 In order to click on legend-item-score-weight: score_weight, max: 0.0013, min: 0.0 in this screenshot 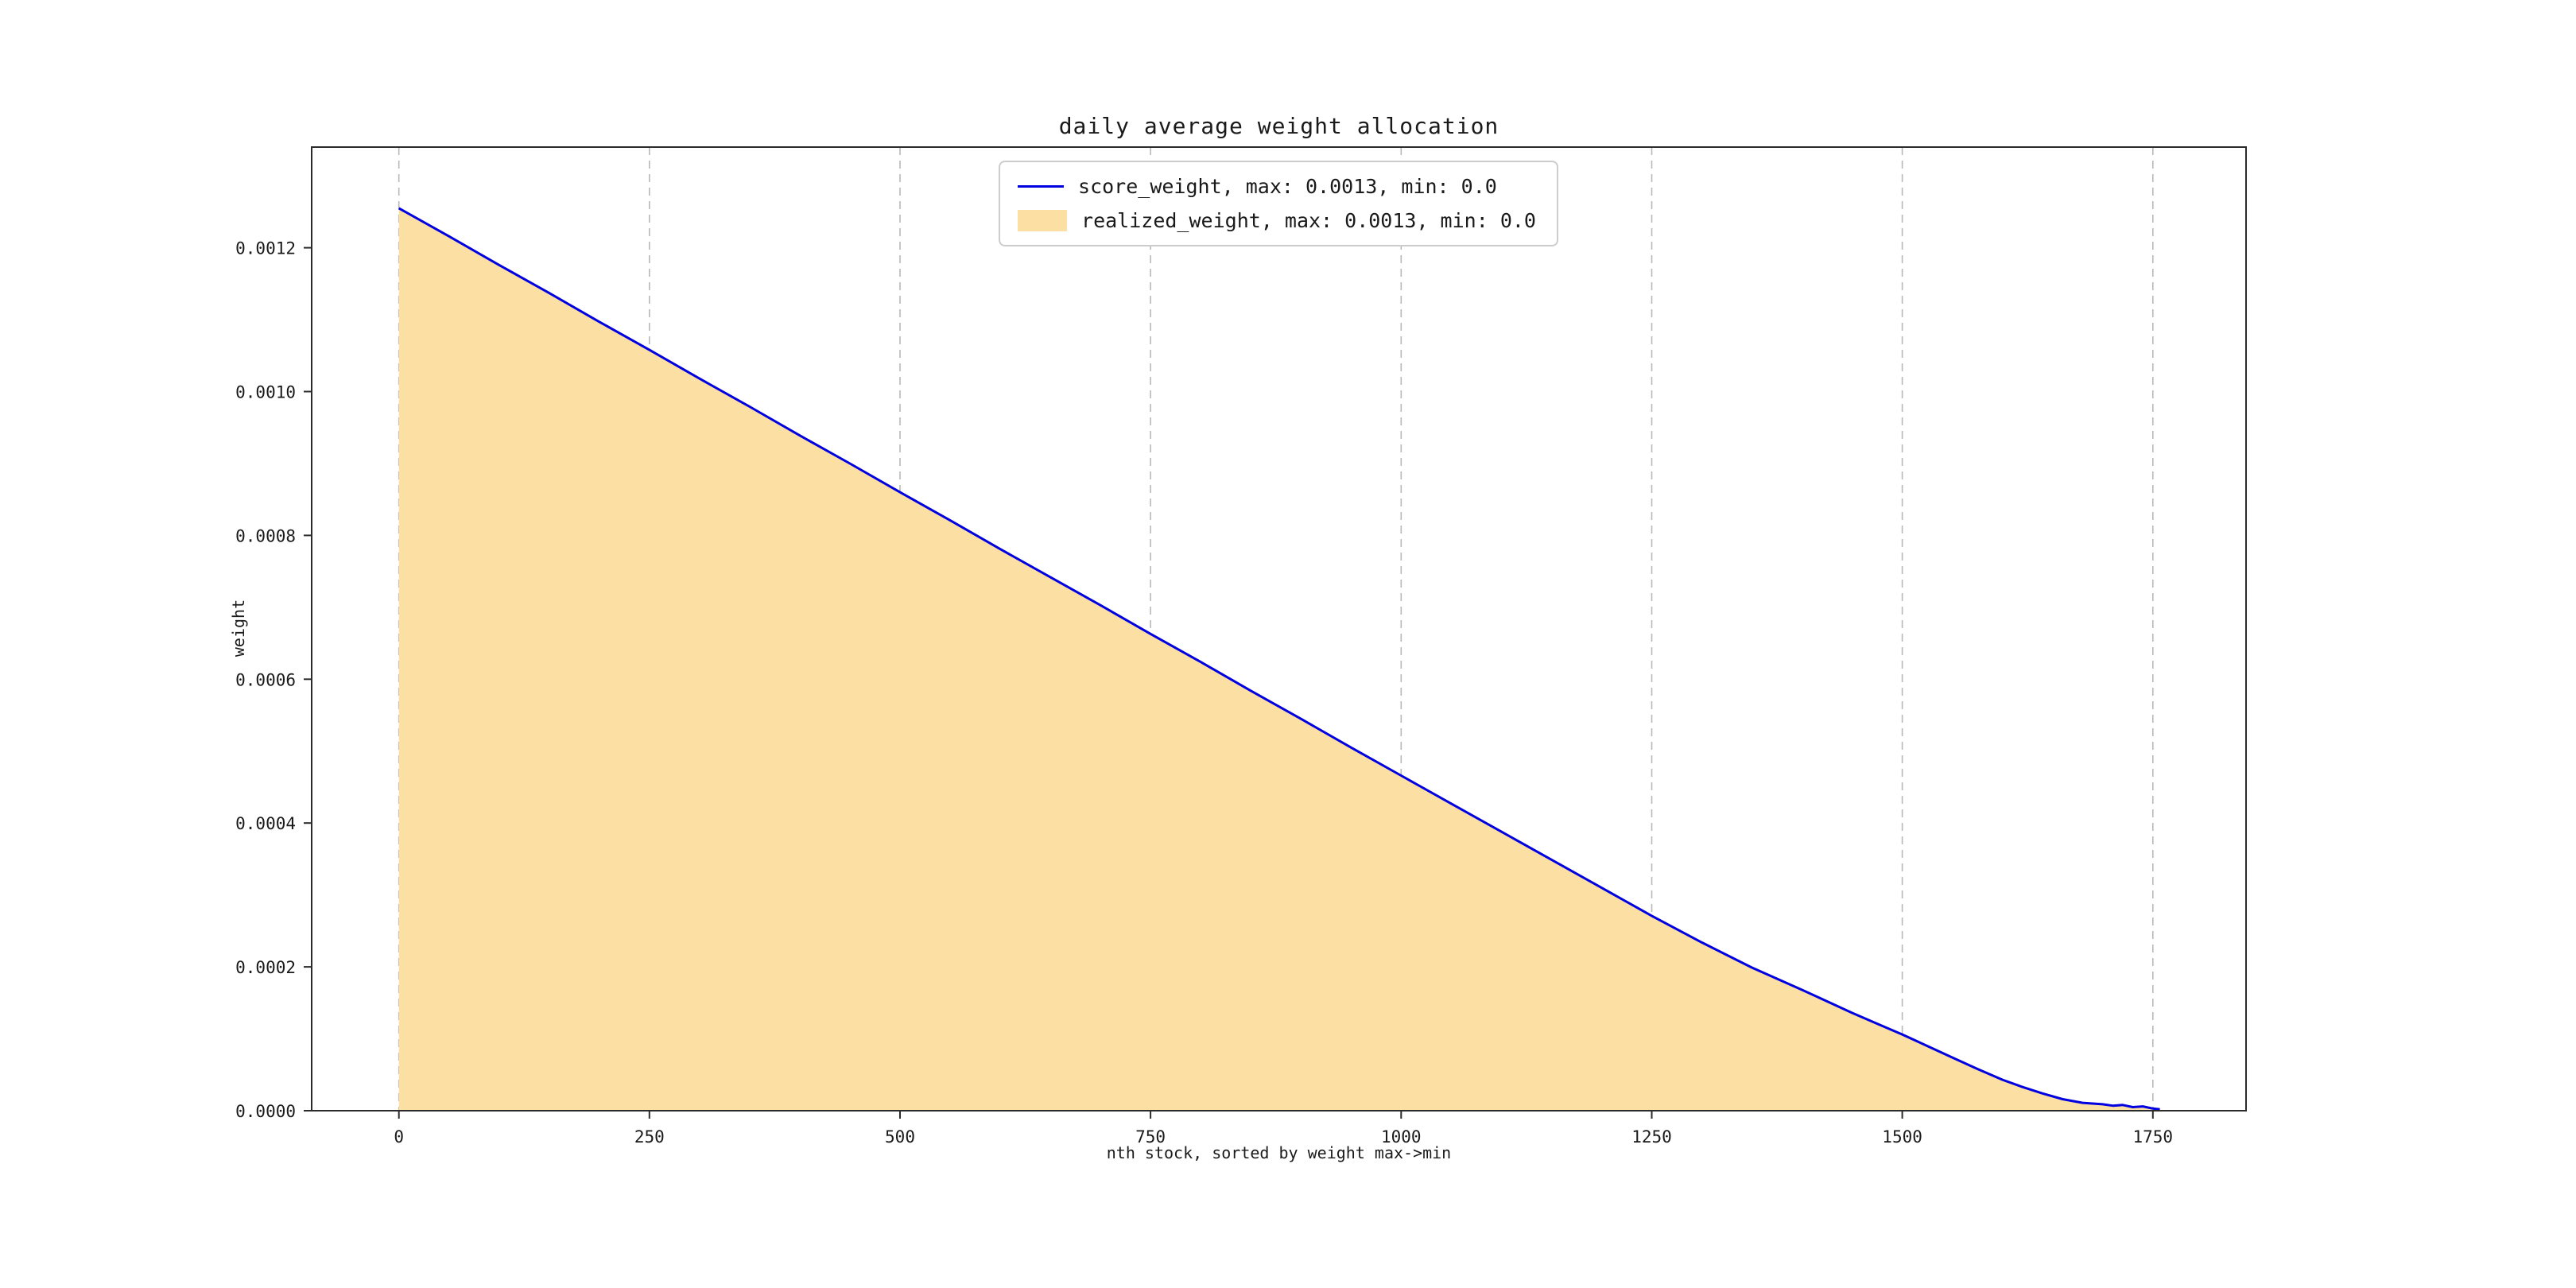, I will do `click(1277, 187)`.